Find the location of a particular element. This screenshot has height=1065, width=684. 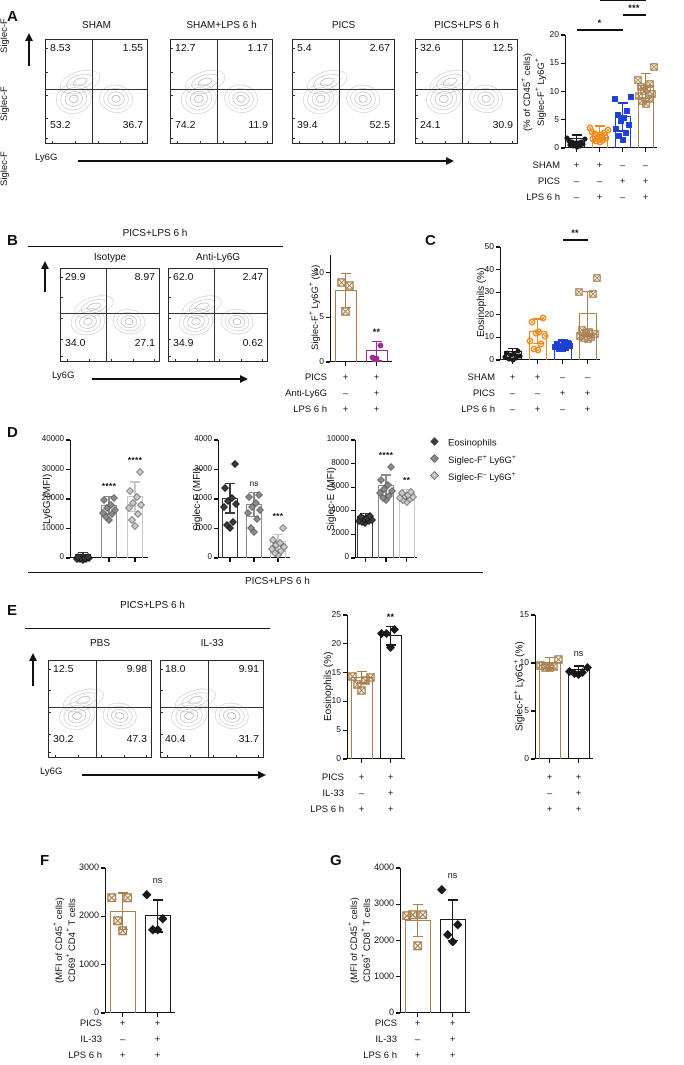

quadrant-value-ll: 30.2 is located at coordinates (63, 739).